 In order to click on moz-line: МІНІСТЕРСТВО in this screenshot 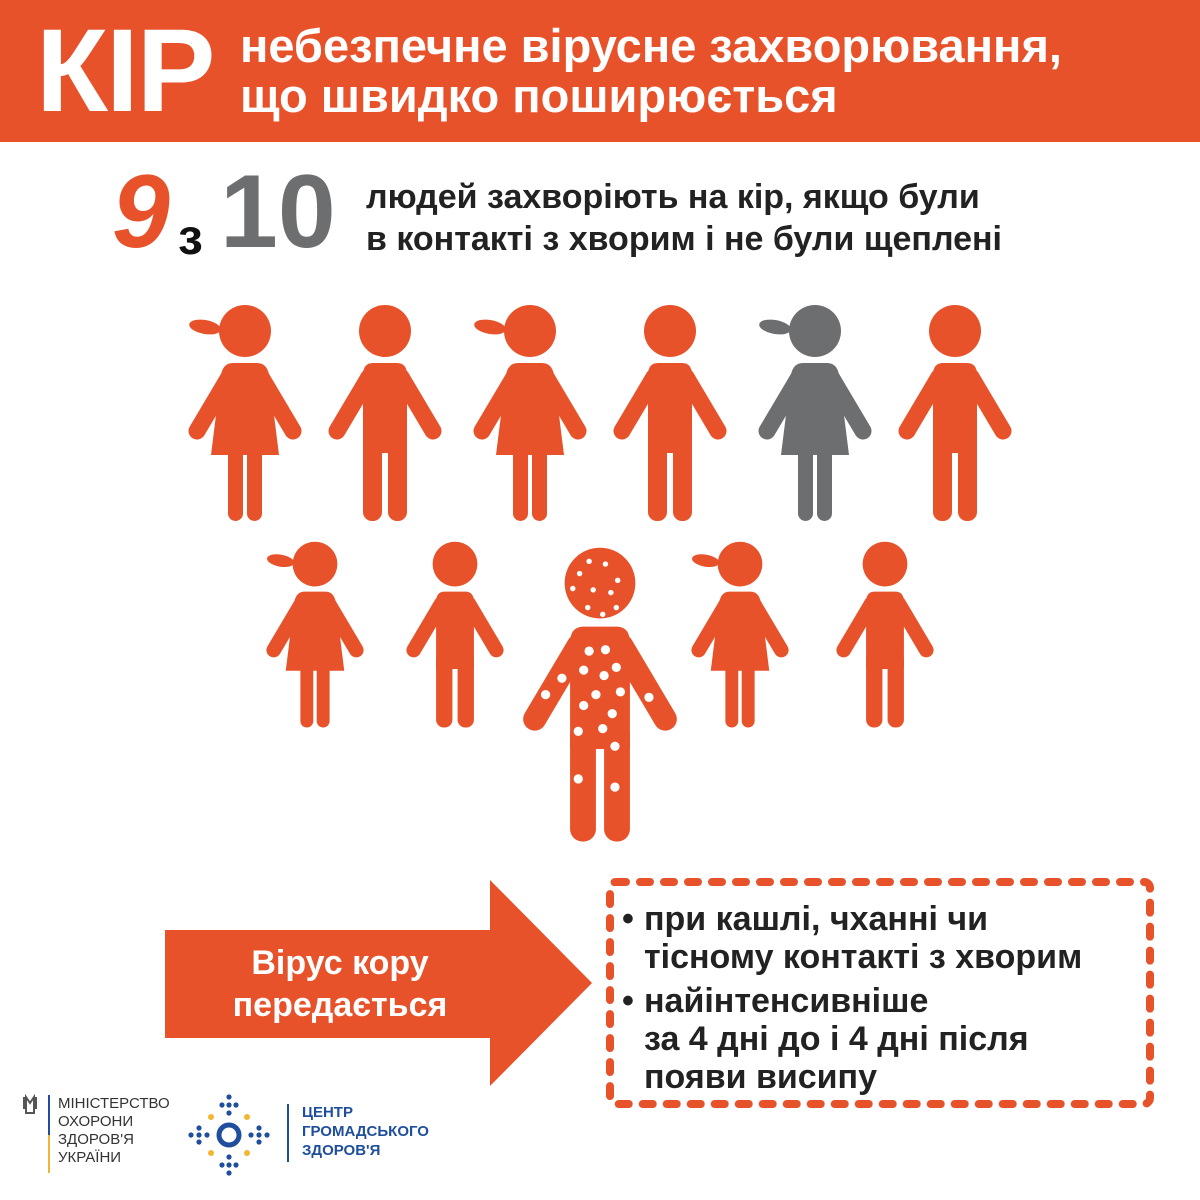, I will do `click(114, 1103)`.